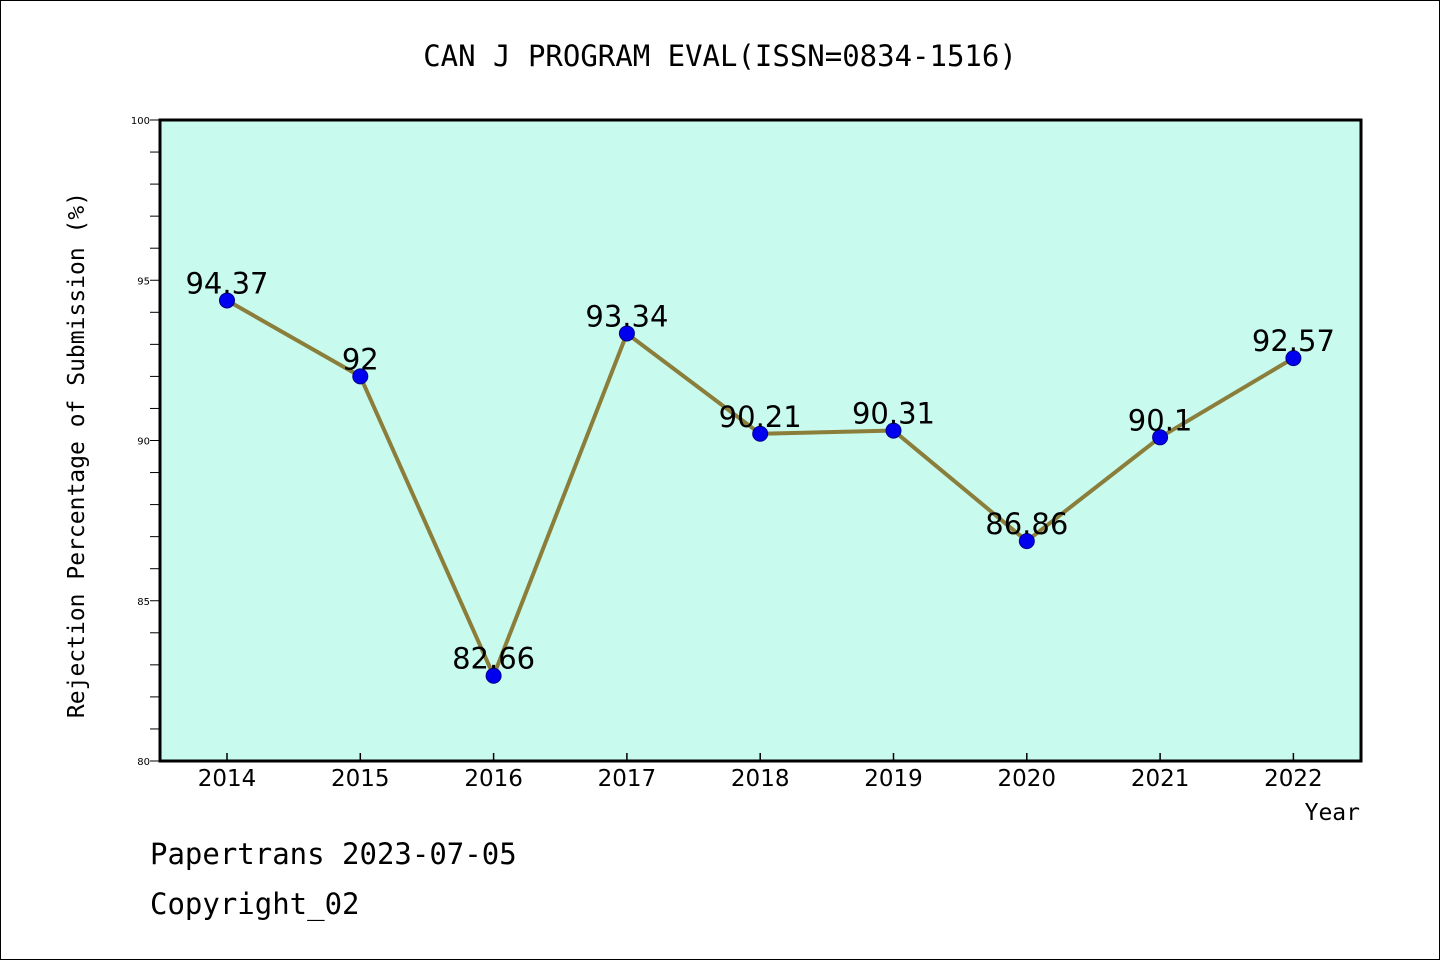  I want to click on data-label: 92.57, so click(1293, 341).